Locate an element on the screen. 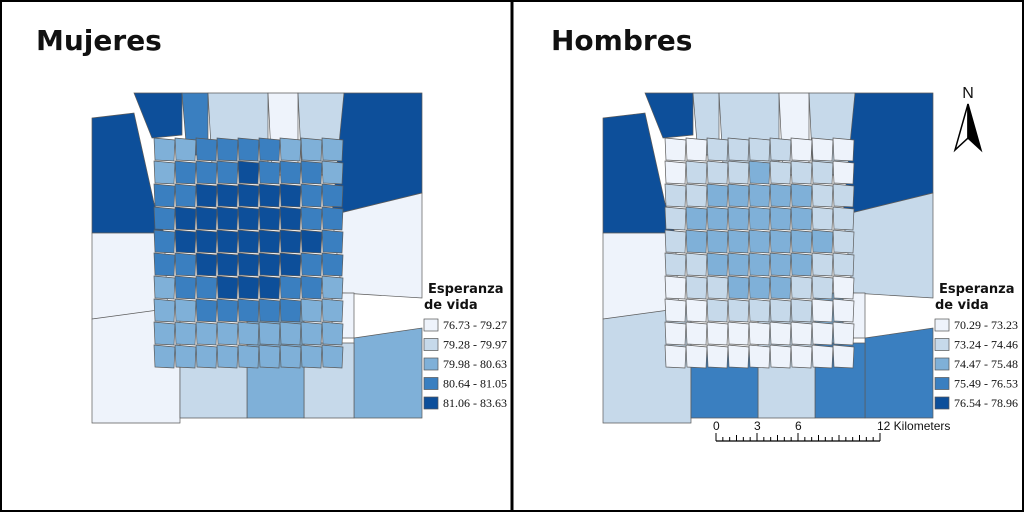  north-label: N is located at coordinates (968, 93).